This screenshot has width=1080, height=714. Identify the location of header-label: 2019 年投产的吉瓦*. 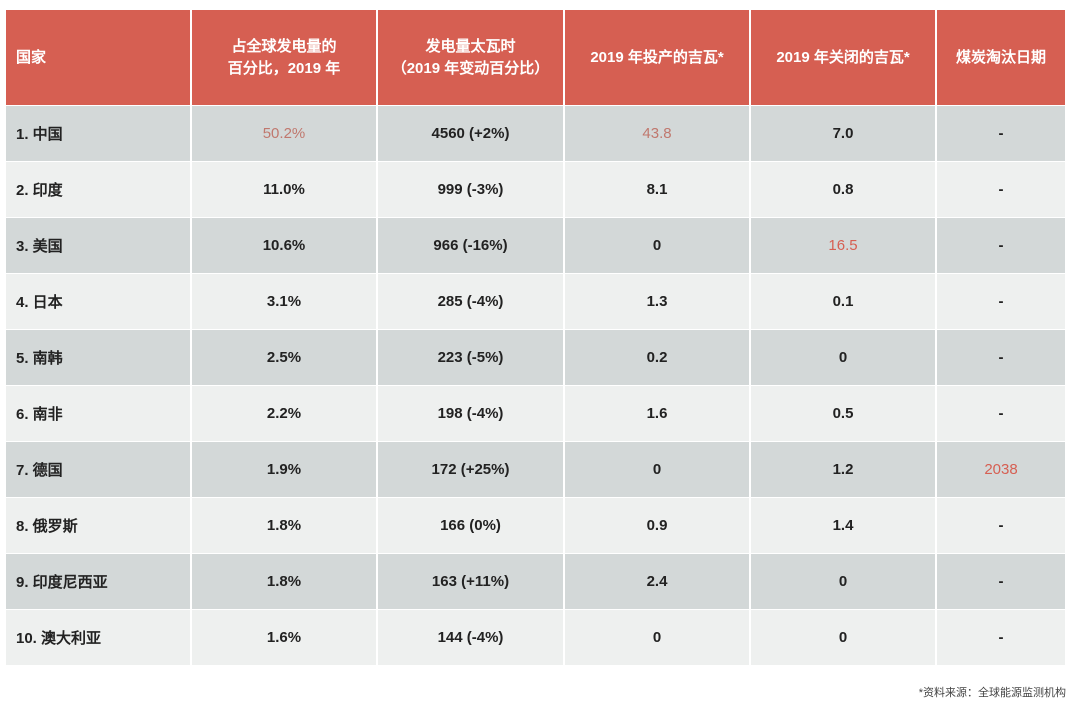
(657, 57).